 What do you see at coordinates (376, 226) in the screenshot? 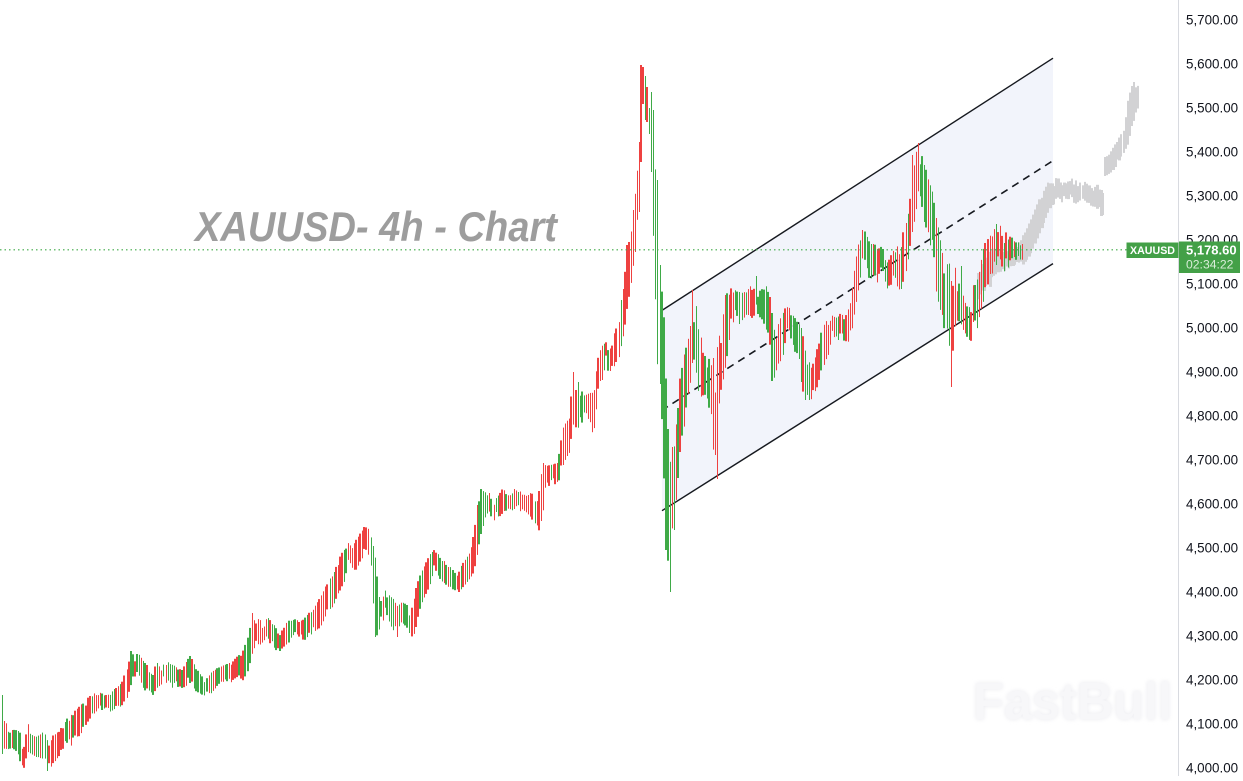
I see `svg-text: XAUUSD- 4h - Chart` at bounding box center [376, 226].